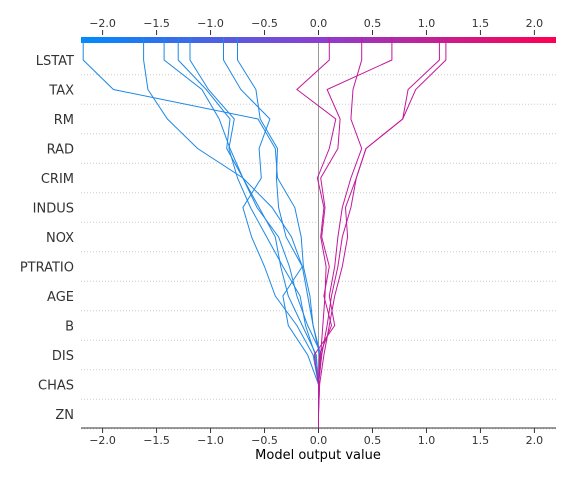 This screenshot has width=576, height=482. Describe the element at coordinates (60, 238) in the screenshot. I see `feature-label-nox: NOX` at that location.